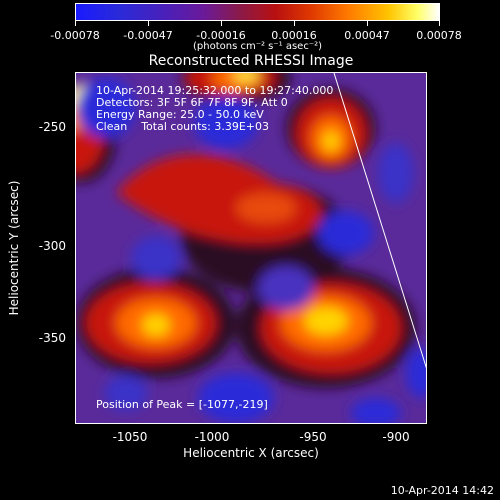  I want to click on y-tick-label: -350, so click(52, 338).